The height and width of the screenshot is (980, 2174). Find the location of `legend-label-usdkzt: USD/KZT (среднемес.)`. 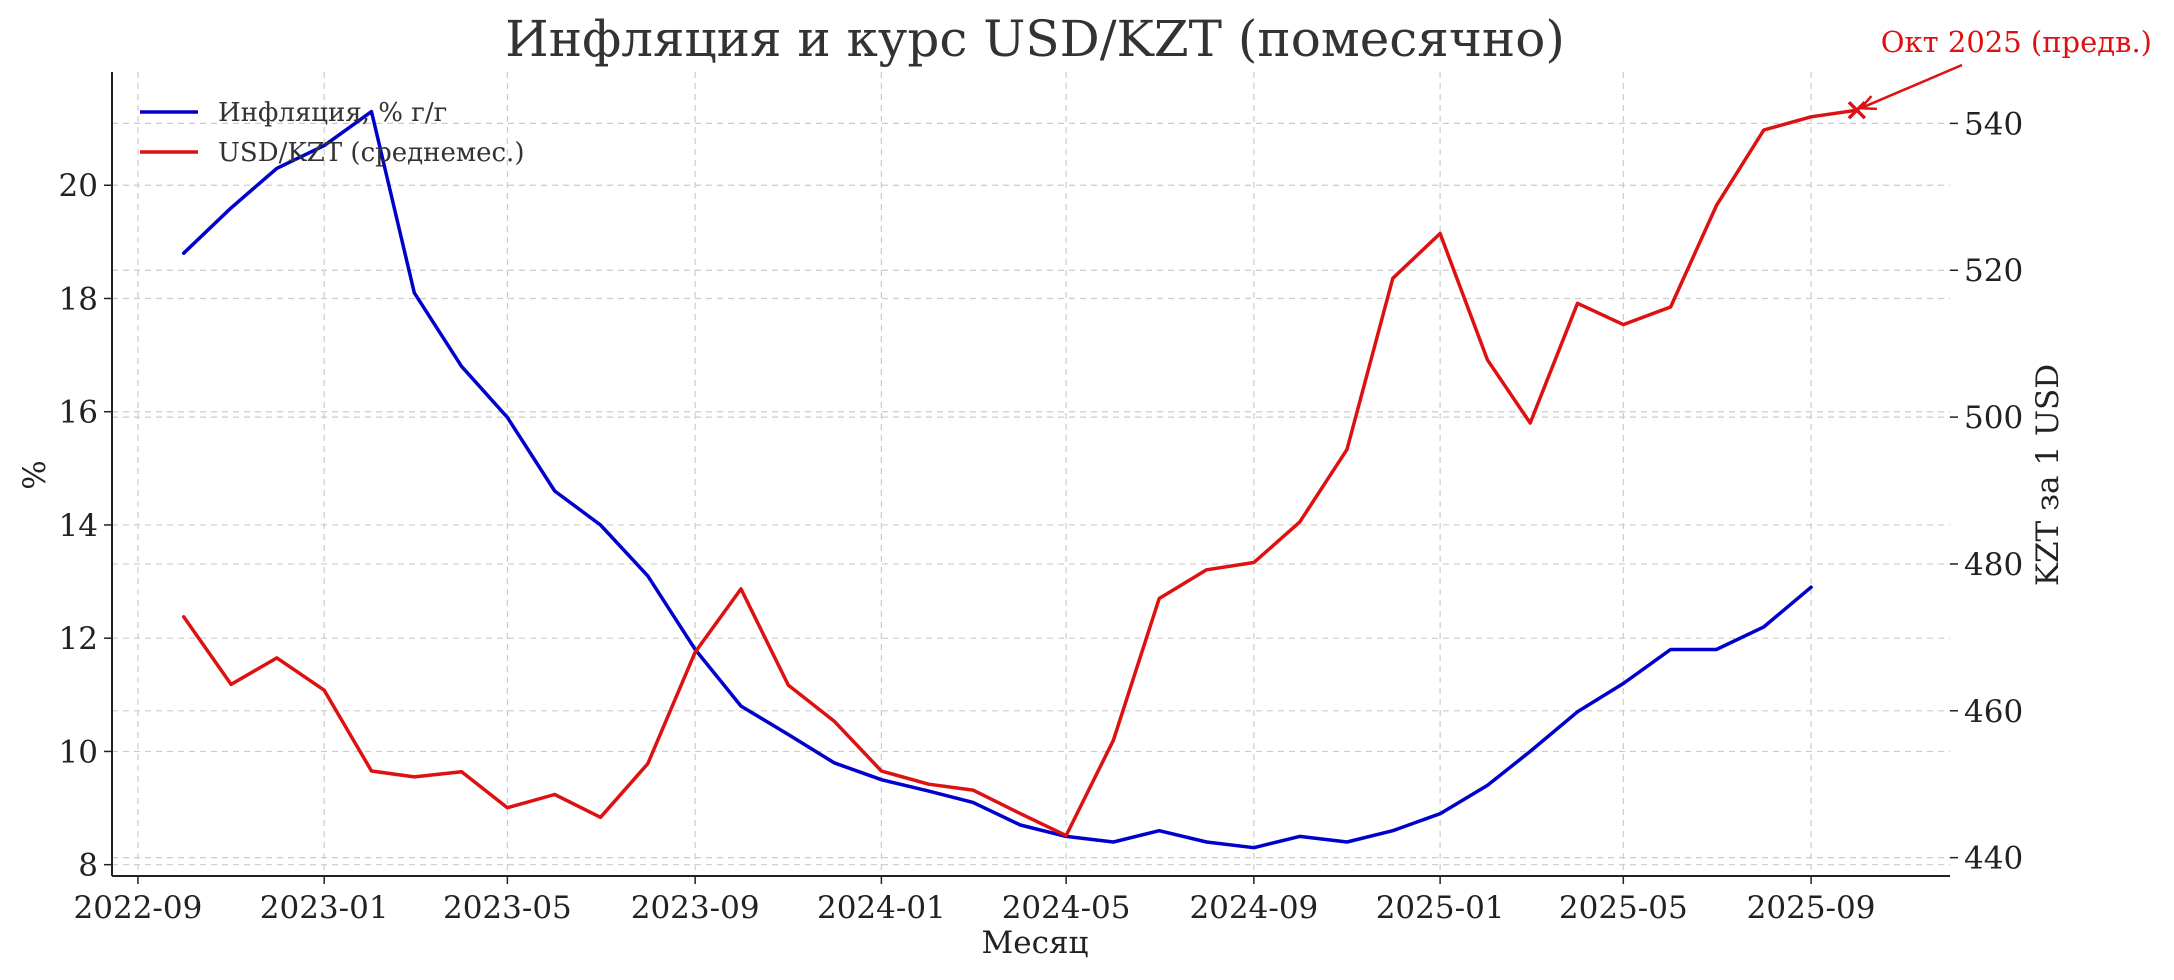

legend-label-usdkzt: USD/KZT (среднемес.) is located at coordinates (371, 153).